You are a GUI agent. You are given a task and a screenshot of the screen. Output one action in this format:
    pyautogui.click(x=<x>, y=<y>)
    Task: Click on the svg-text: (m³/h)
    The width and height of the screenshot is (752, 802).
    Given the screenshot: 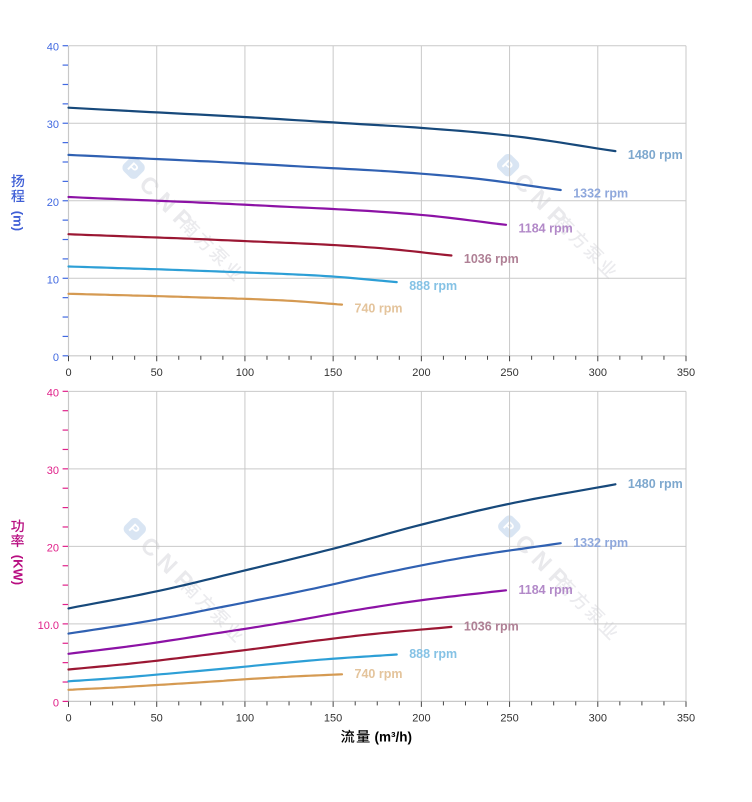 What is the action you would take?
    pyautogui.click(x=394, y=736)
    